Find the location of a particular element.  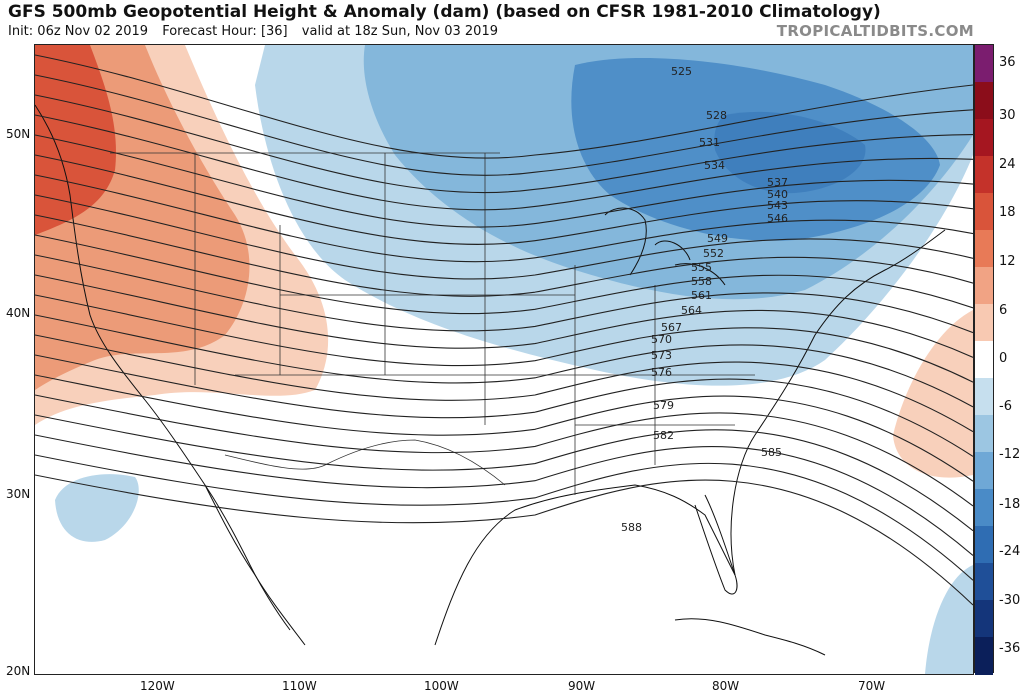

positive-anomaly-west-strong is located at coordinates (75, 140).